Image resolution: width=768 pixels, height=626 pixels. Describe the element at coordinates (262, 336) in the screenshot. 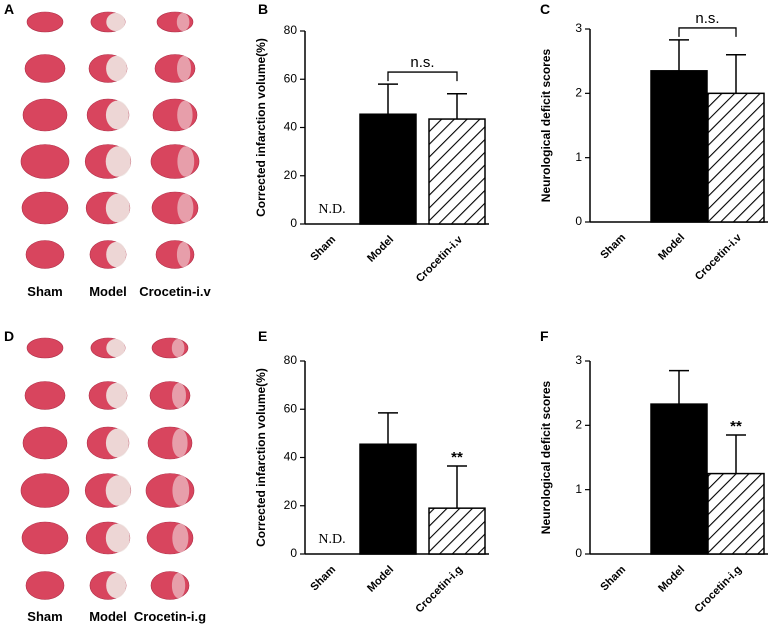

I see `panel-letter: E` at that location.